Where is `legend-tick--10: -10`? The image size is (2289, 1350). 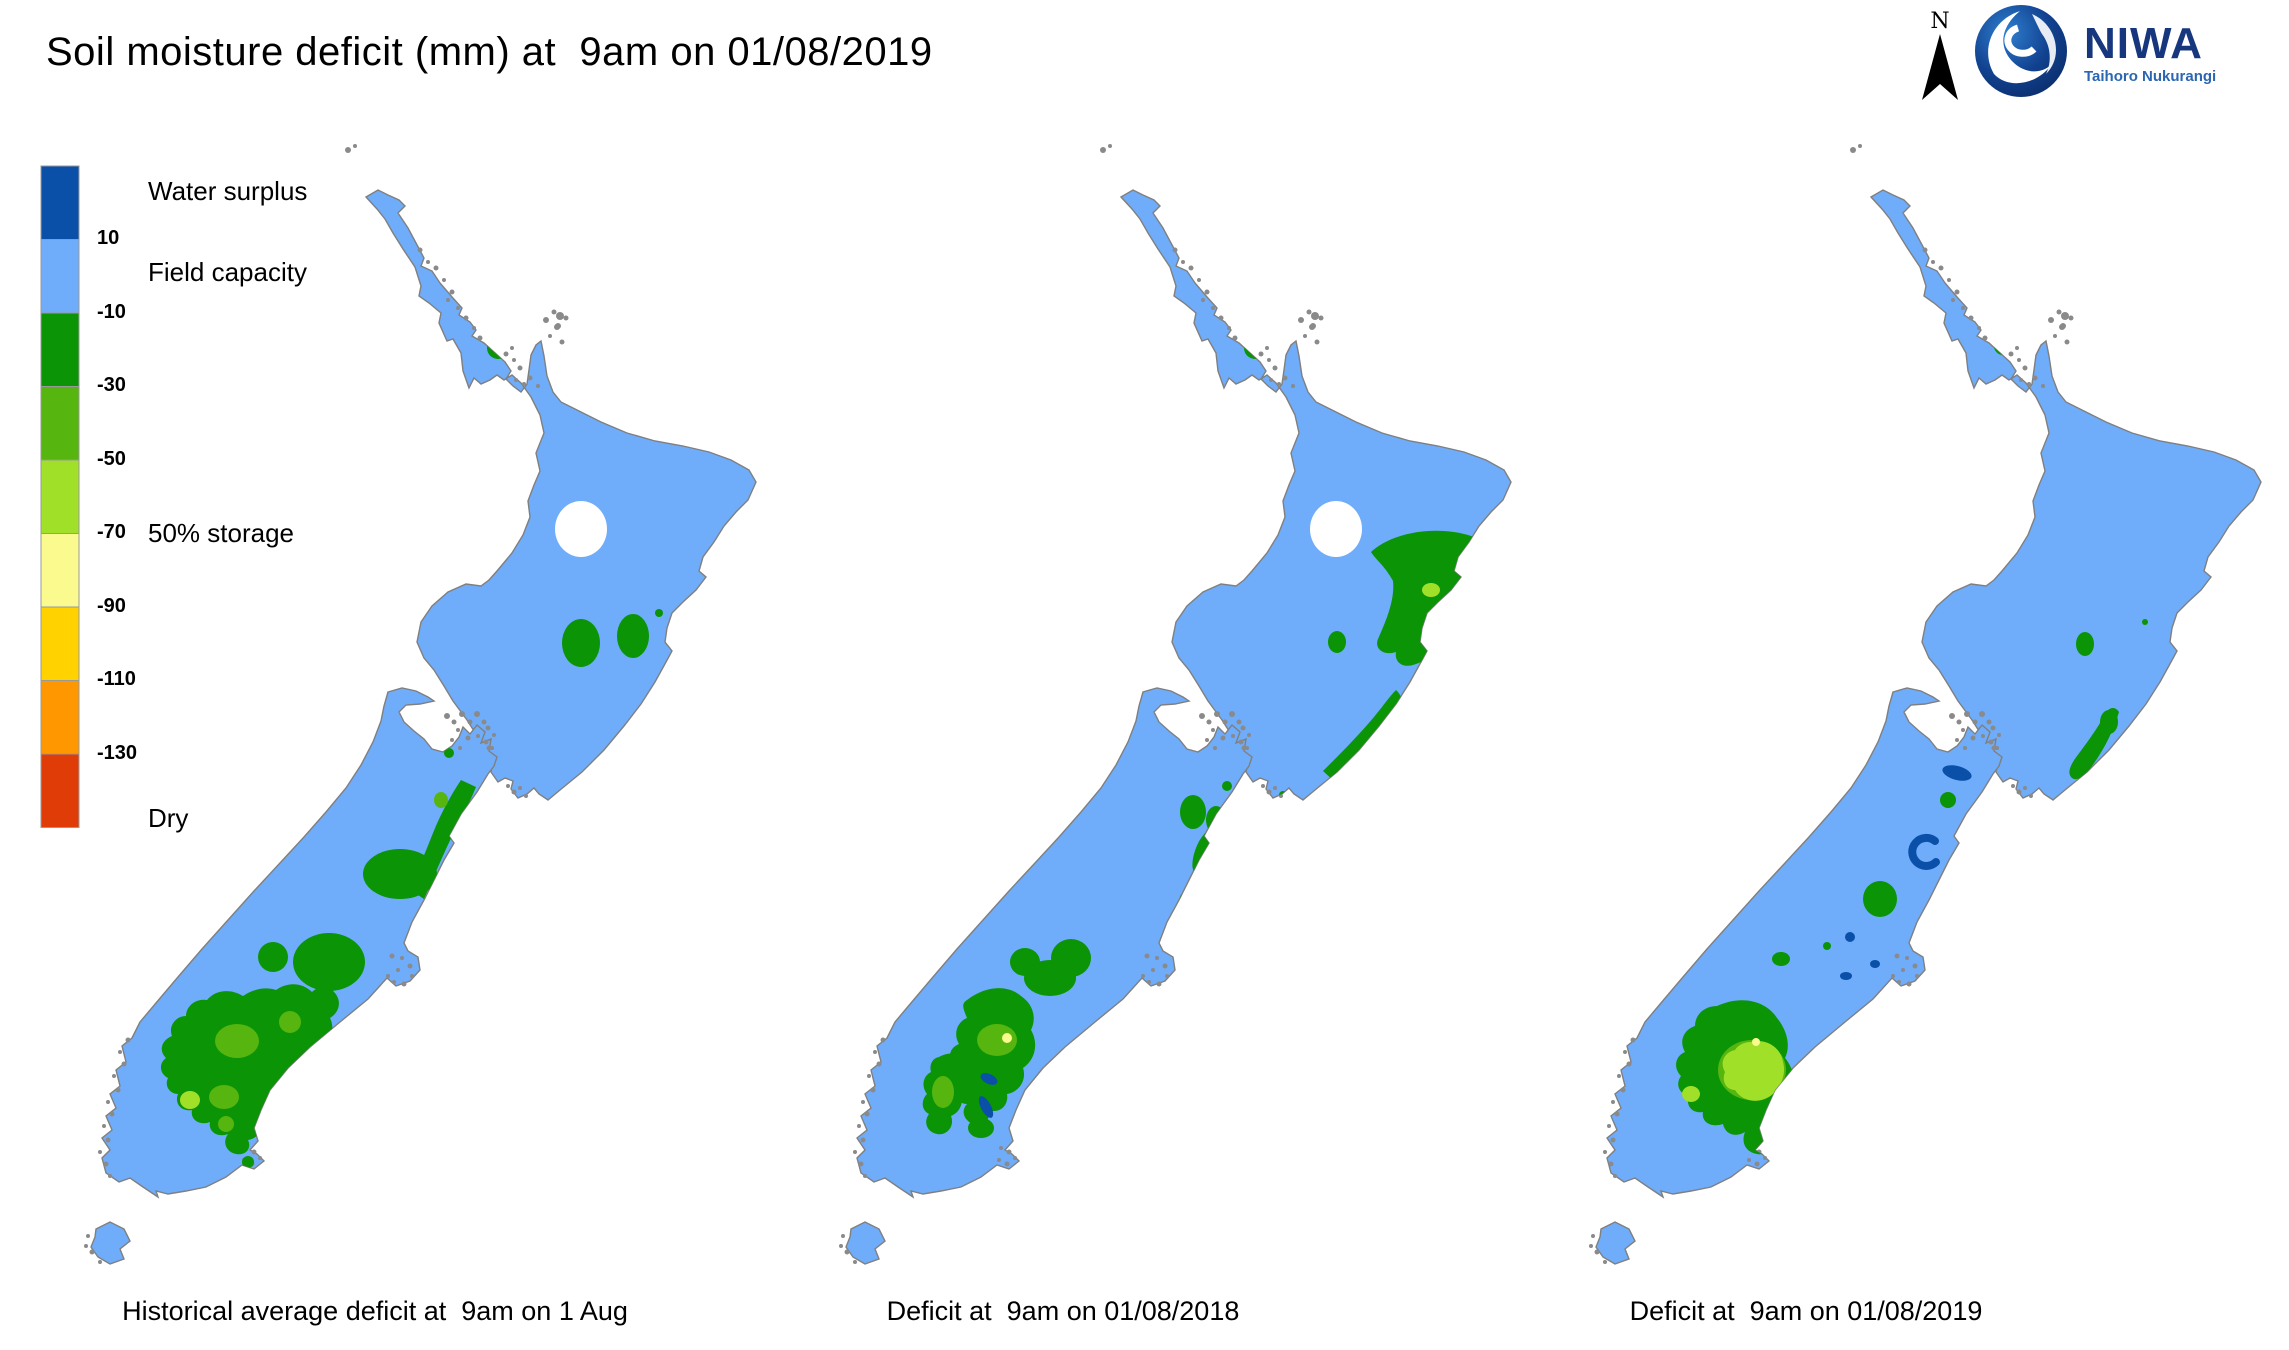 legend-tick--10: -10 is located at coordinates (111, 312).